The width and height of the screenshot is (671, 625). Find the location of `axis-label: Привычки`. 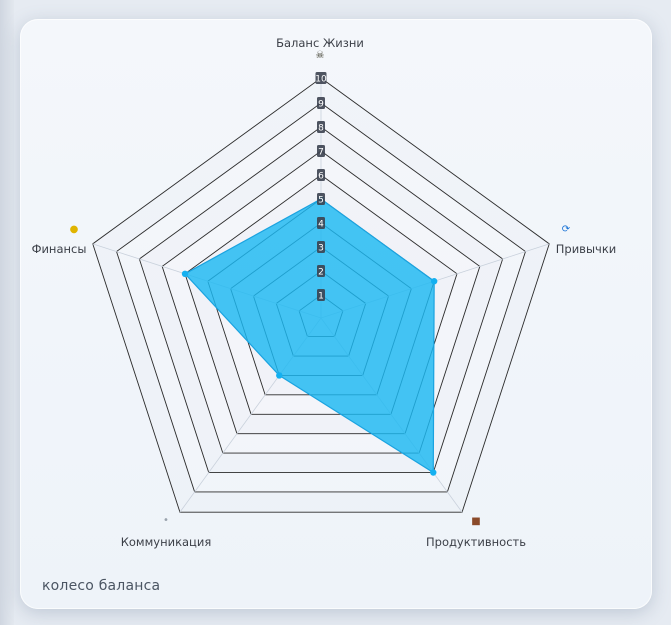

axis-label: Привычки is located at coordinates (586, 249).